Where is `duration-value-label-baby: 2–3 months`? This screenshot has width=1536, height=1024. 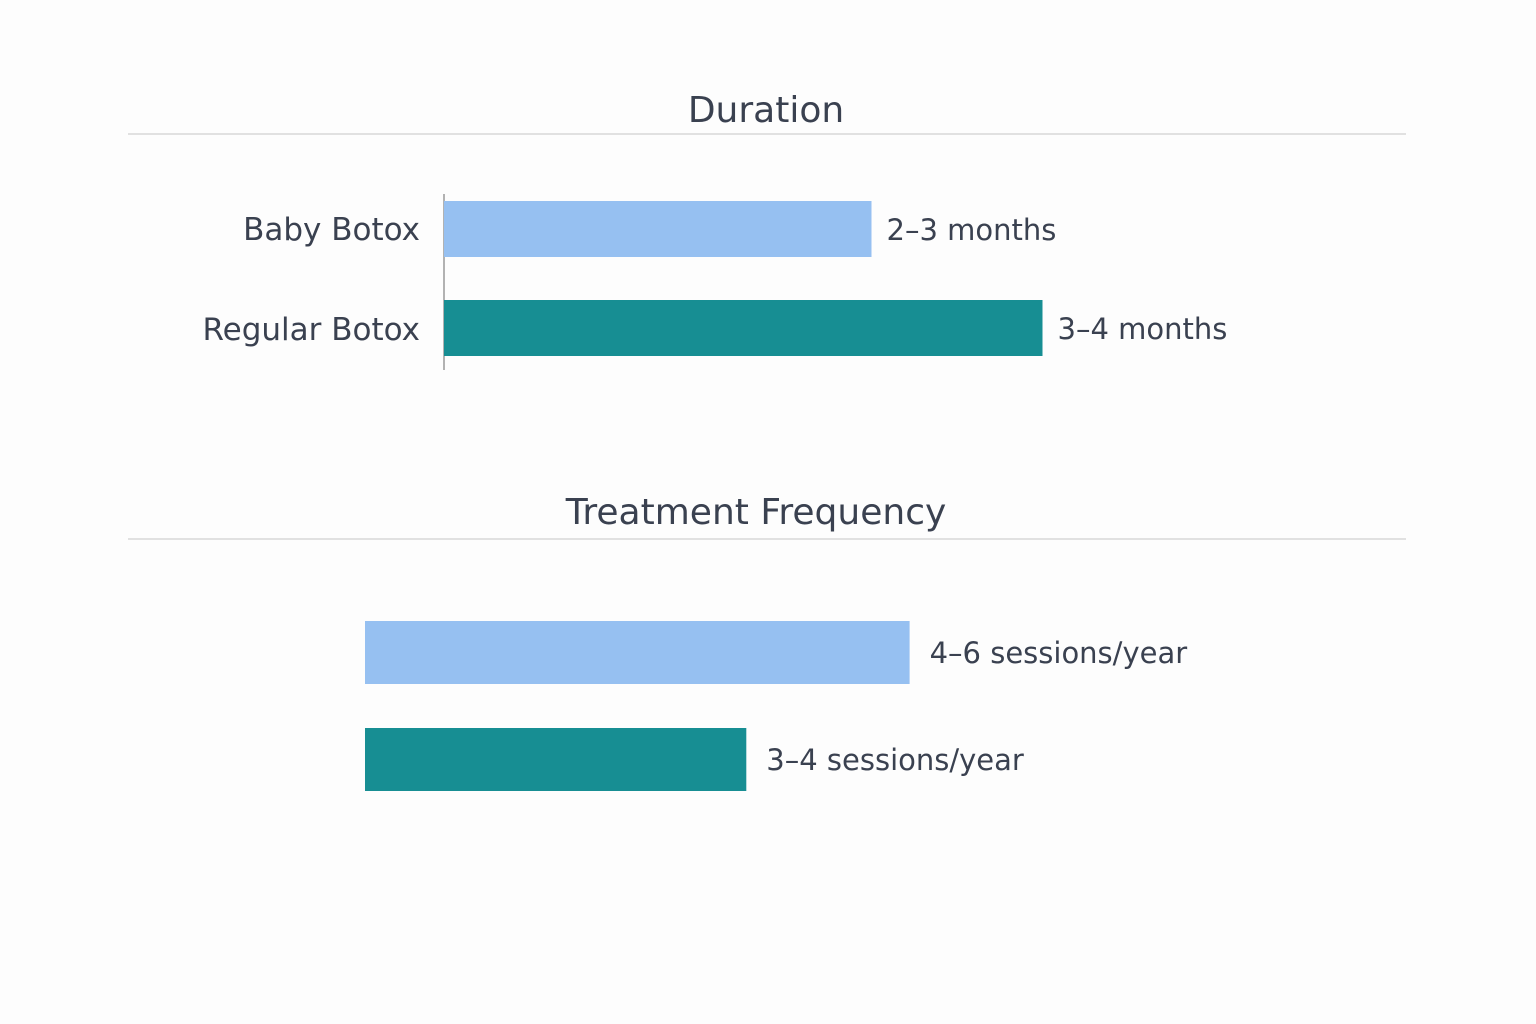 duration-value-label-baby: 2–3 months is located at coordinates (972, 230).